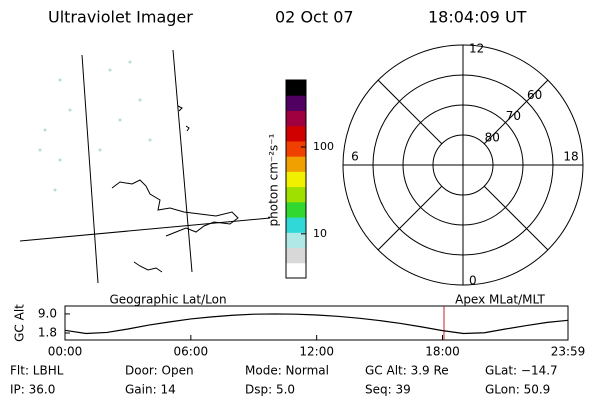 The image size is (600, 400). I want to click on colorbar-label: photon cm⁻²s⁻¹, so click(274, 179).